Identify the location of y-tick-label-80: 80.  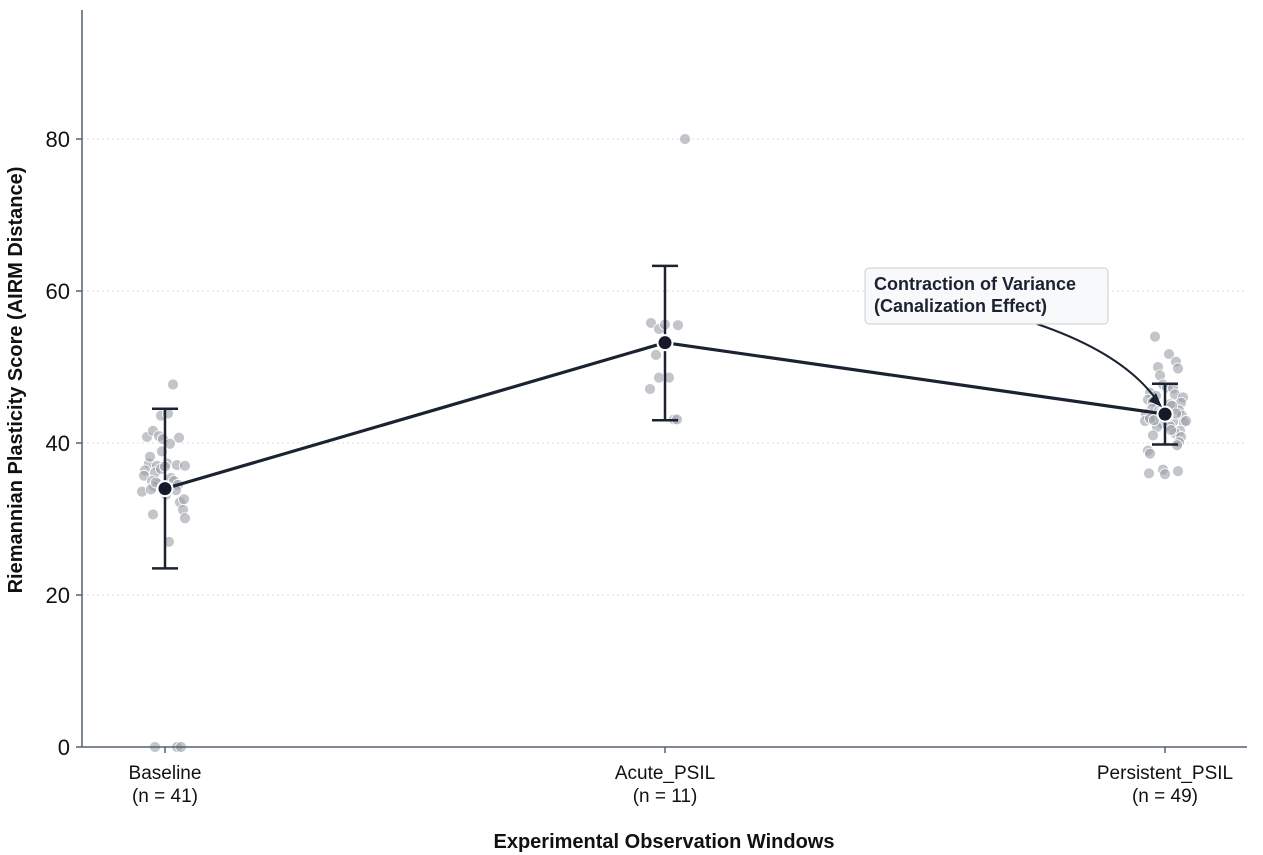
(58, 139).